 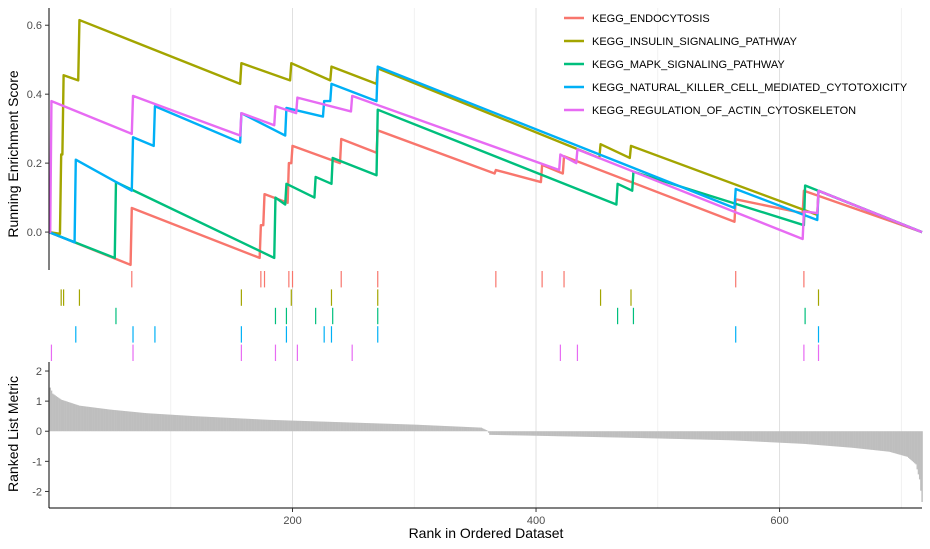 What do you see at coordinates (536, 521) in the screenshot?
I see `x-tick-label: 400` at bounding box center [536, 521].